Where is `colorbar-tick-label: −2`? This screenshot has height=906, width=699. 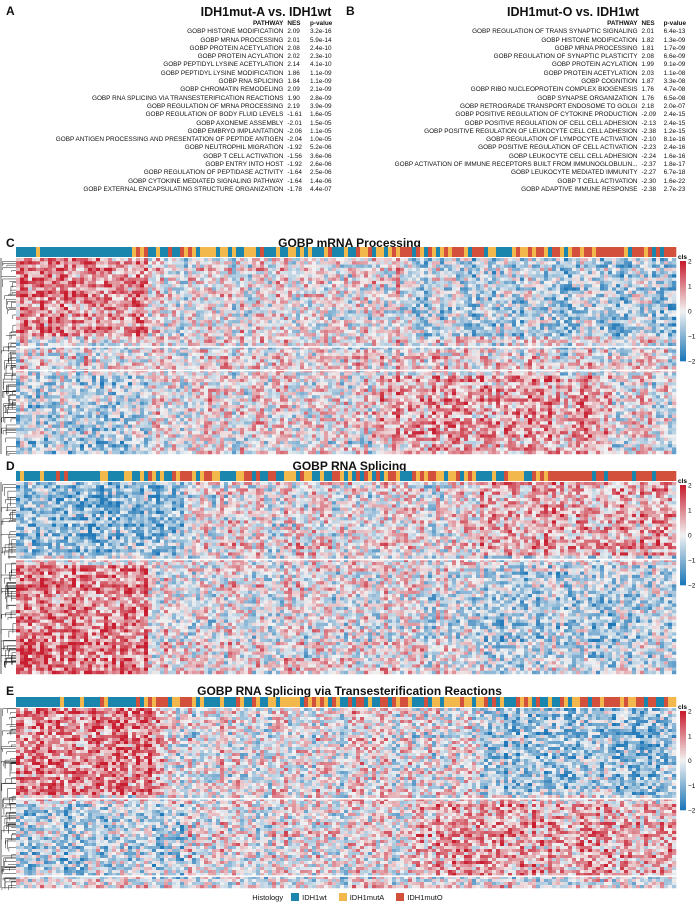 colorbar-tick-label: −2 is located at coordinates (692, 811).